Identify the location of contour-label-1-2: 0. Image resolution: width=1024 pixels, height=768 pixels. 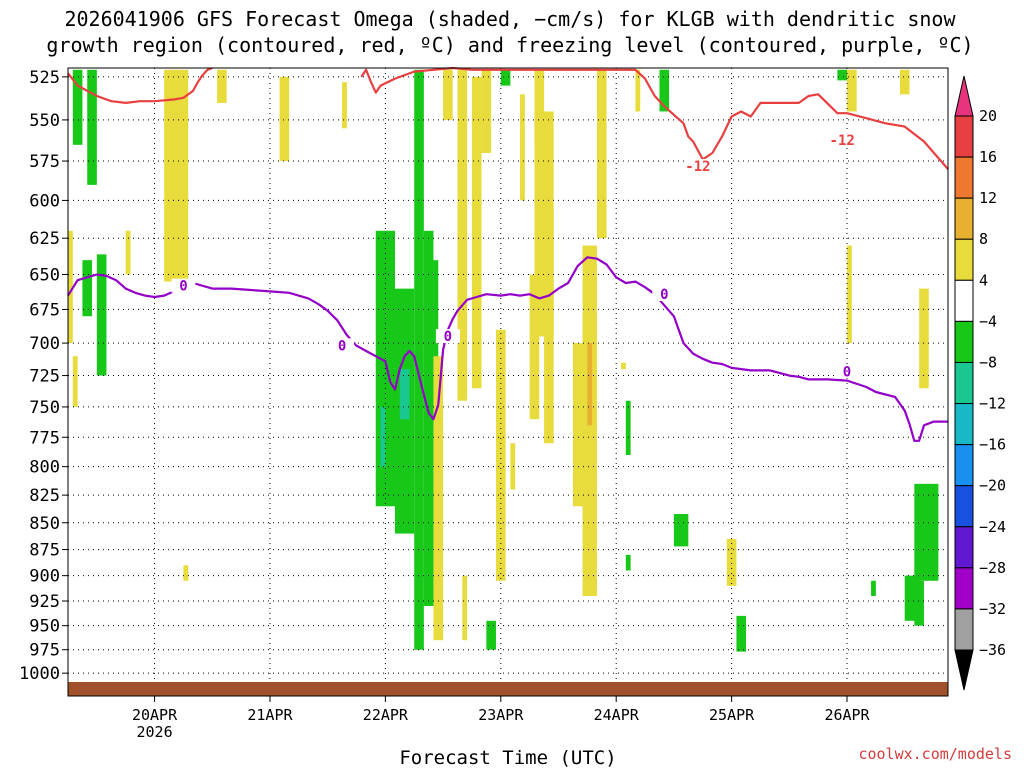
(448, 337).